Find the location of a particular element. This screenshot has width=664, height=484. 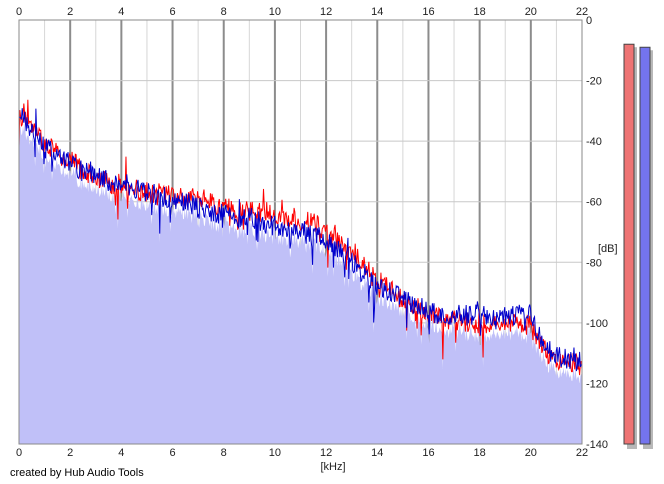

credit-text: created by Hub Audio Tools is located at coordinates (77, 473).